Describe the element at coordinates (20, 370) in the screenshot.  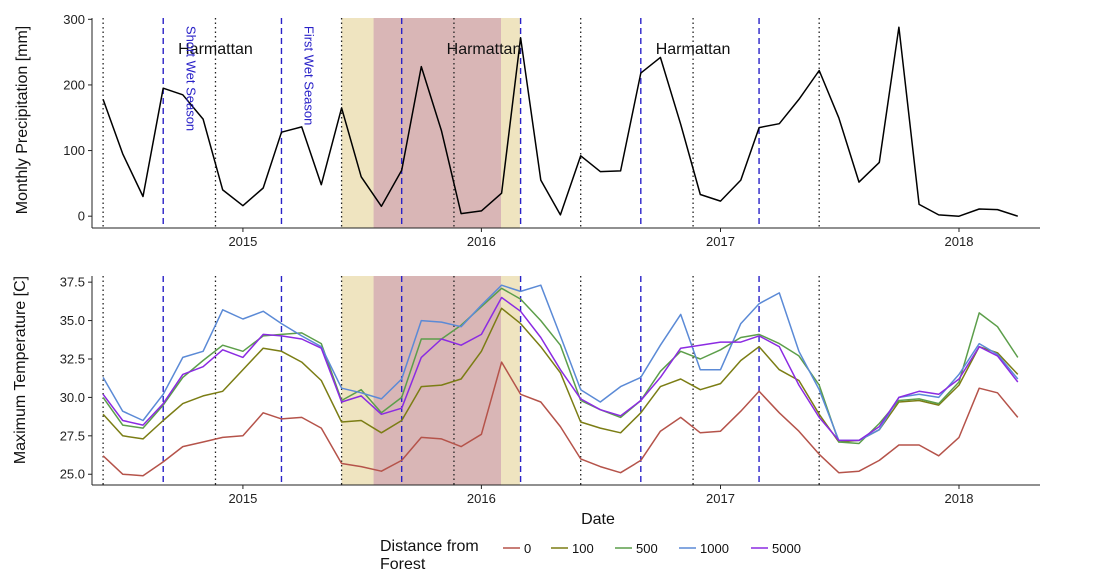
I see `temperature-y-axis-title: Maximum Temperature [C]` at that location.